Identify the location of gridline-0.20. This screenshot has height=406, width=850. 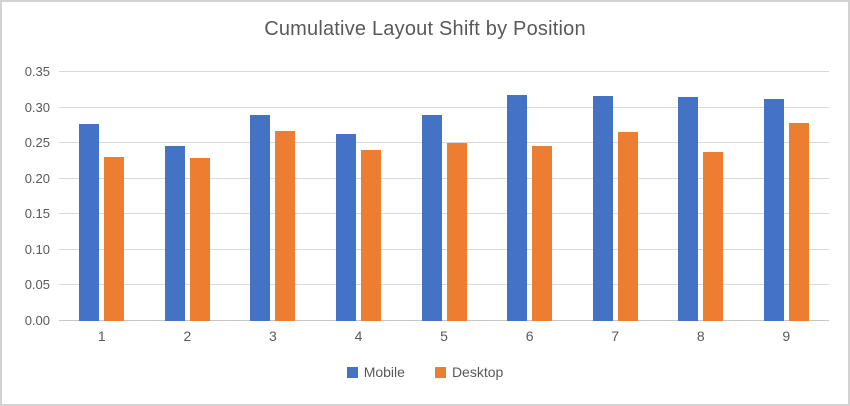
(444, 178).